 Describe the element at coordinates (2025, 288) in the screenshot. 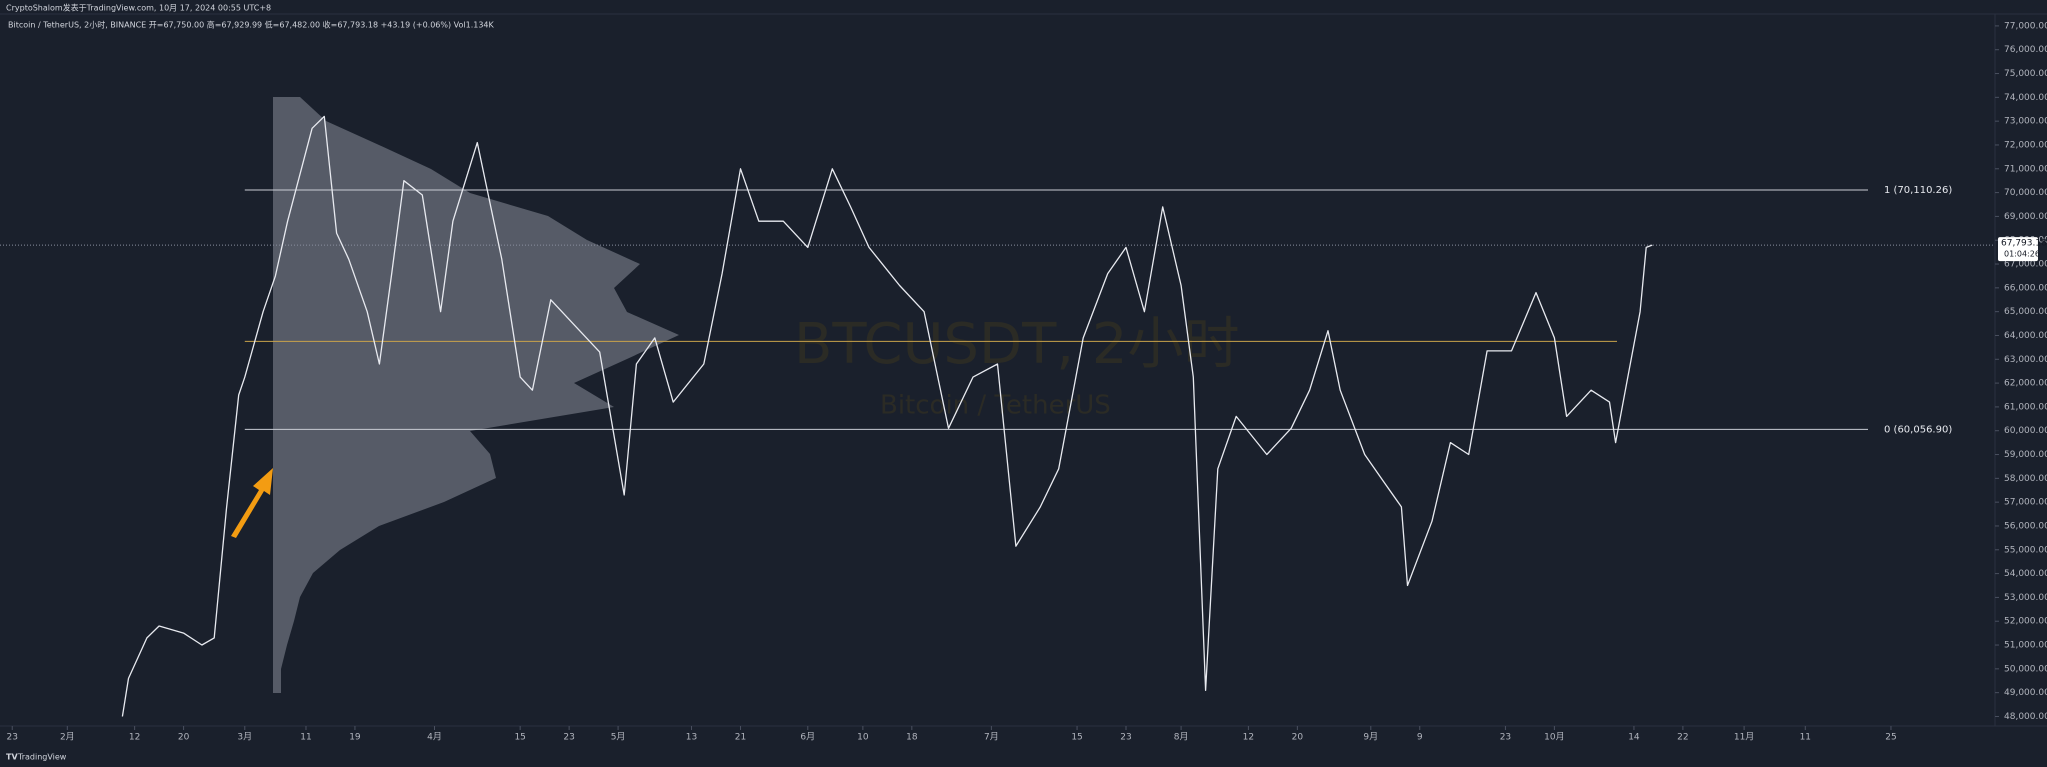

I see `y-tick-label: 66,000.00` at that location.